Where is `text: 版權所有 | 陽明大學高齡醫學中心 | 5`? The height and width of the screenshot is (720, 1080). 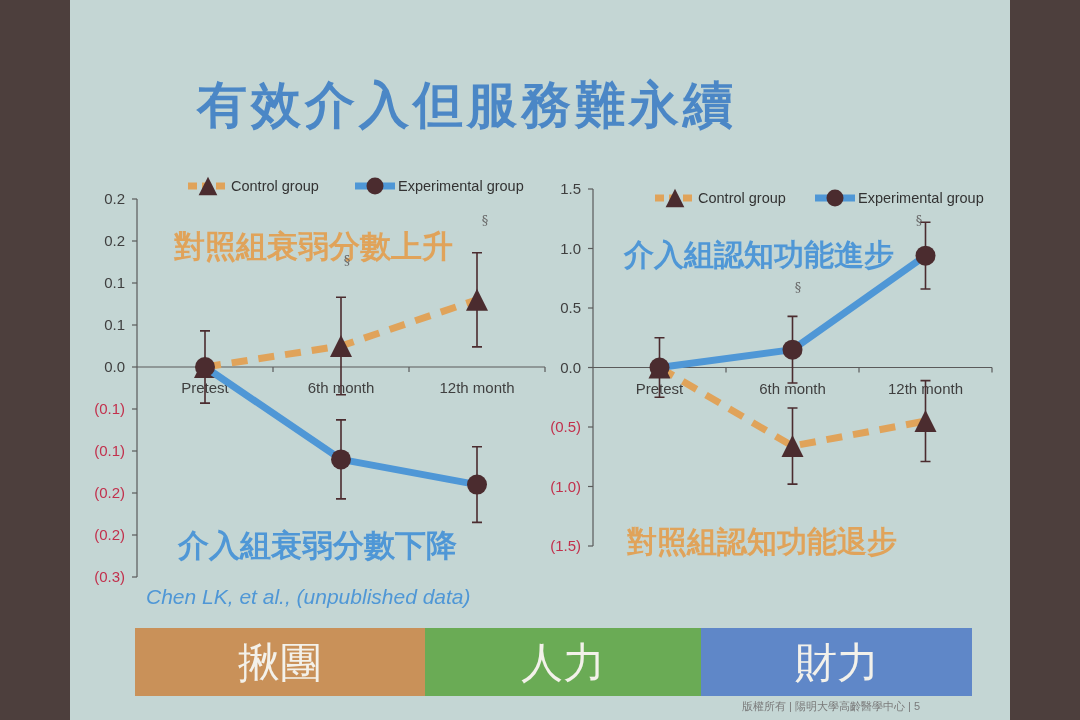
text: 版權所有 | 陽明大學高齡醫學中心 | 5 is located at coordinates (831, 706).